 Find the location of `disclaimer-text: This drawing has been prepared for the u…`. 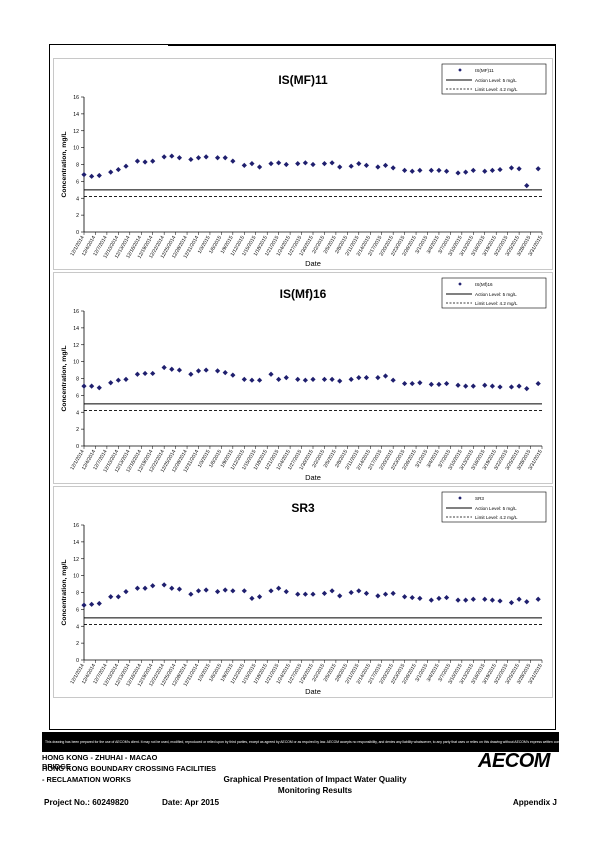

disclaimer-text: This drawing has been prepared for the u… is located at coordinates (300, 742).